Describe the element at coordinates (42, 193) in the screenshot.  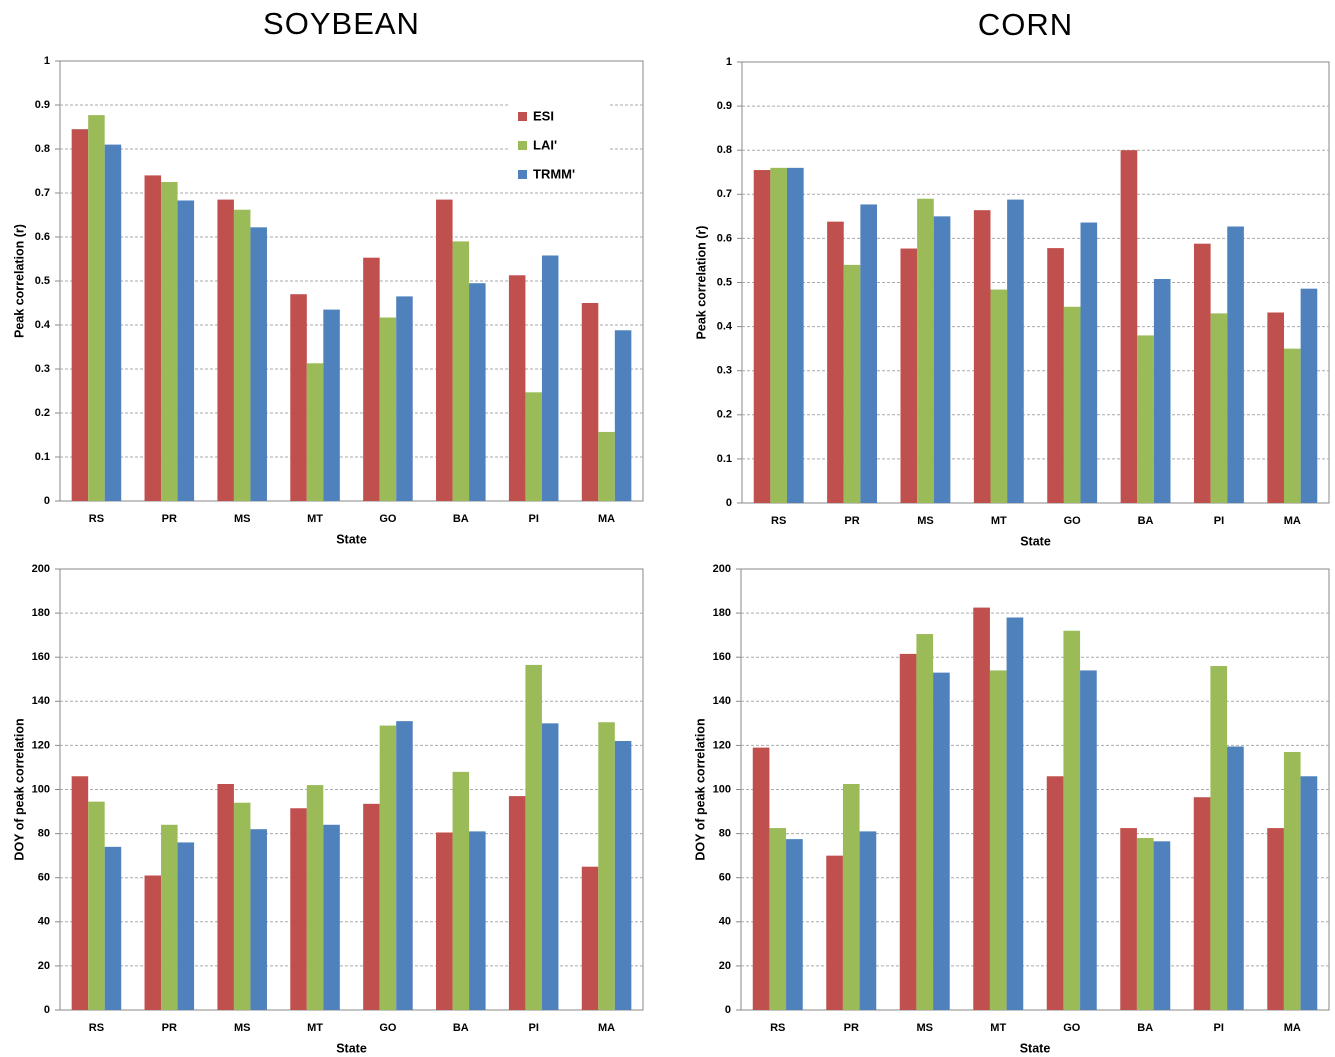
I see `y-tick-label: 0.7` at that location.